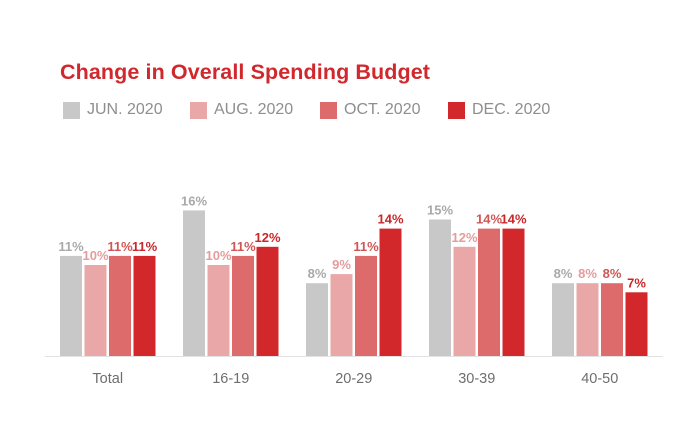  What do you see at coordinates (513, 219) in the screenshot?
I see `data-label-30-39-dec-2020: 14%` at bounding box center [513, 219].